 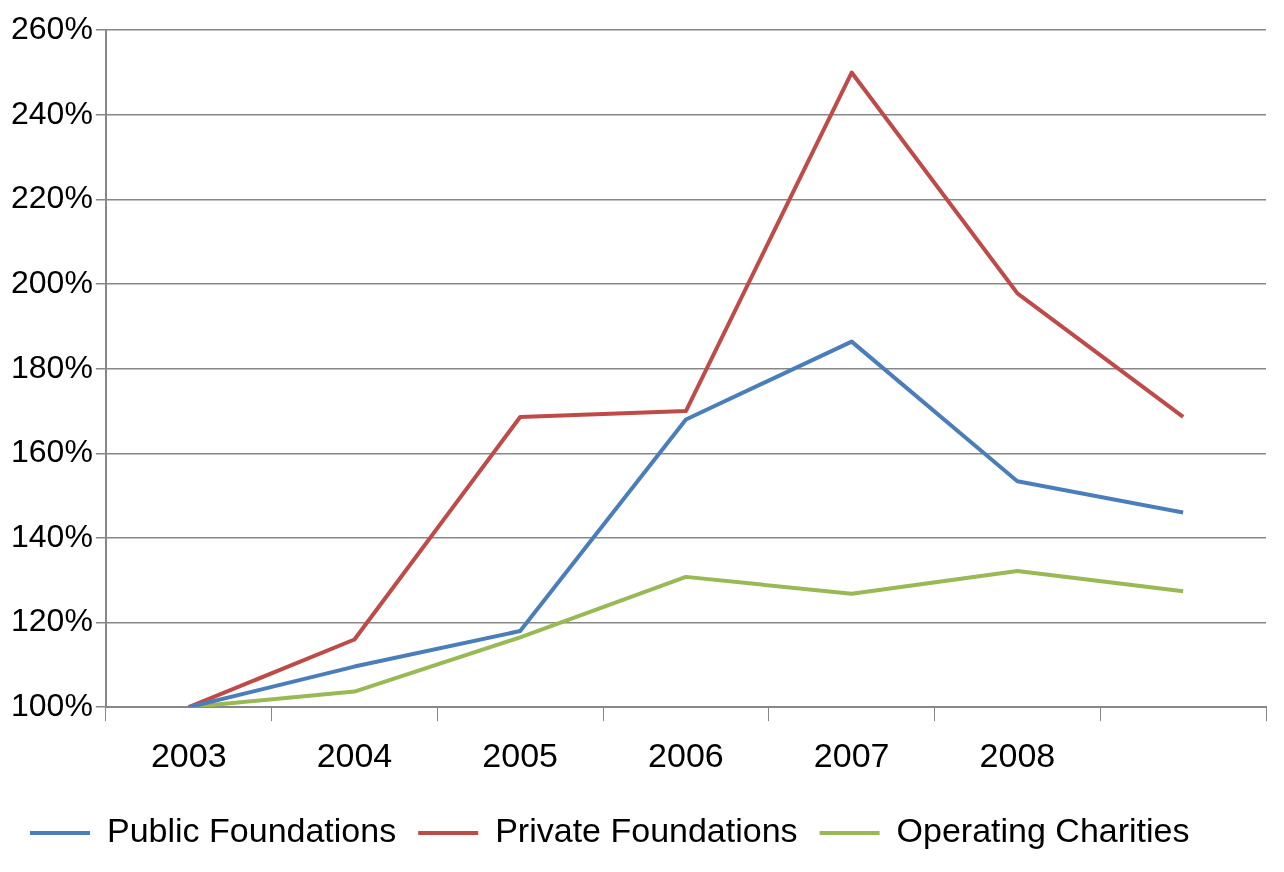 I want to click on x-tick-label: 2005, so click(x=520, y=754).